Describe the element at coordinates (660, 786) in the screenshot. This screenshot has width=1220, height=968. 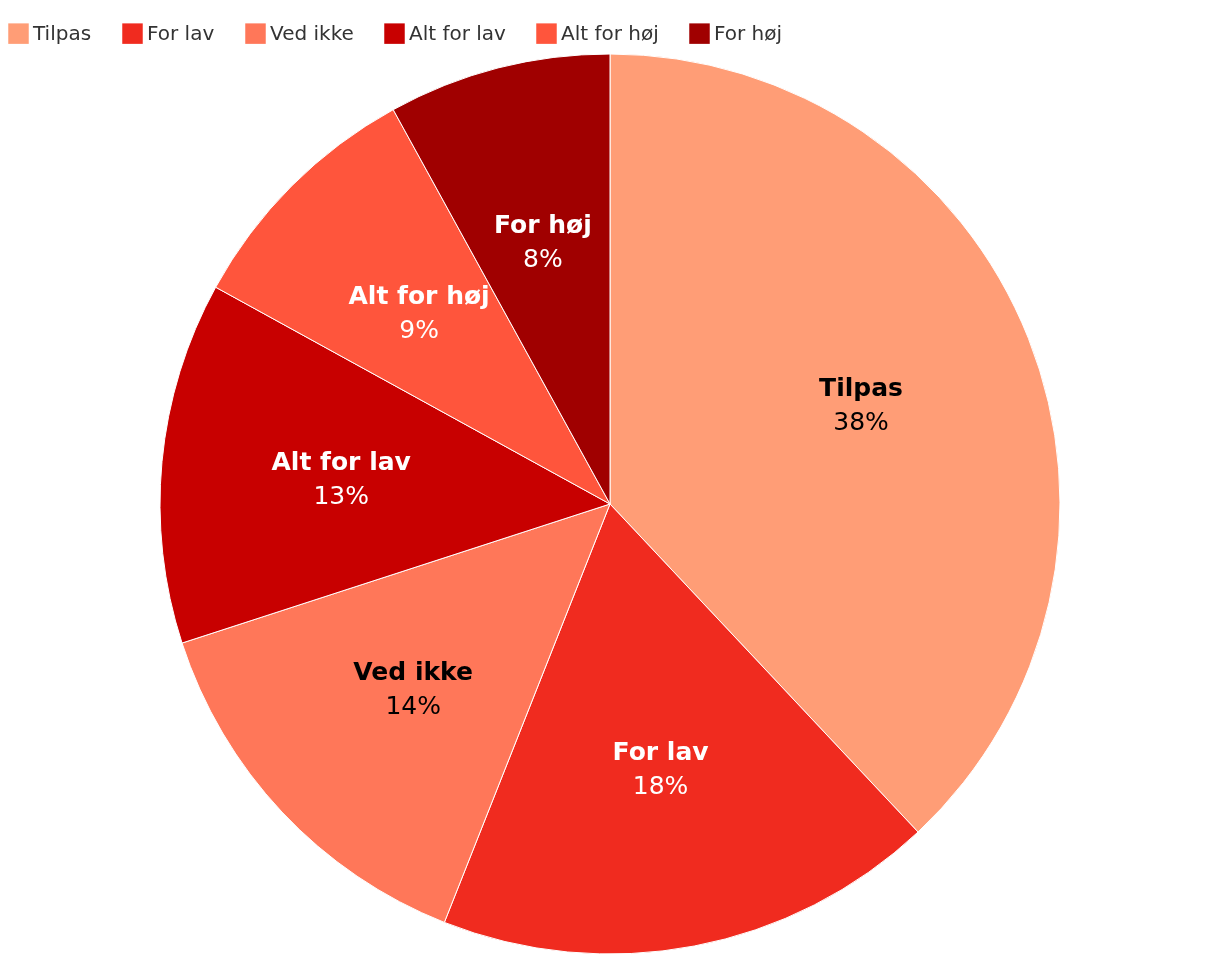
I see `data-label: 18%` at that location.